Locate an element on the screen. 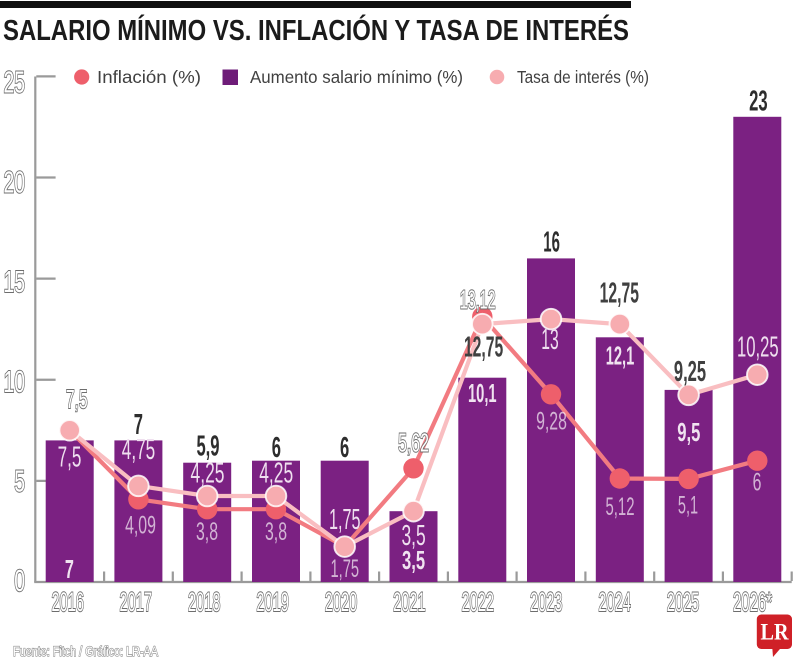  svg-text: 2022 is located at coordinates (478, 602).